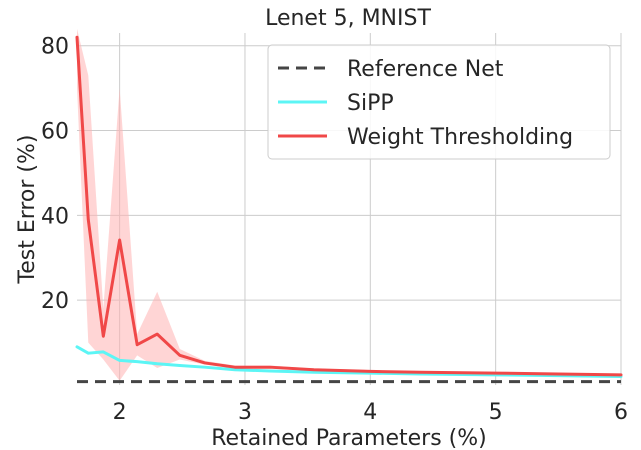 The height and width of the screenshot is (450, 641). What do you see at coordinates (245, 412) in the screenshot?
I see `x-tick-label: 3` at bounding box center [245, 412].